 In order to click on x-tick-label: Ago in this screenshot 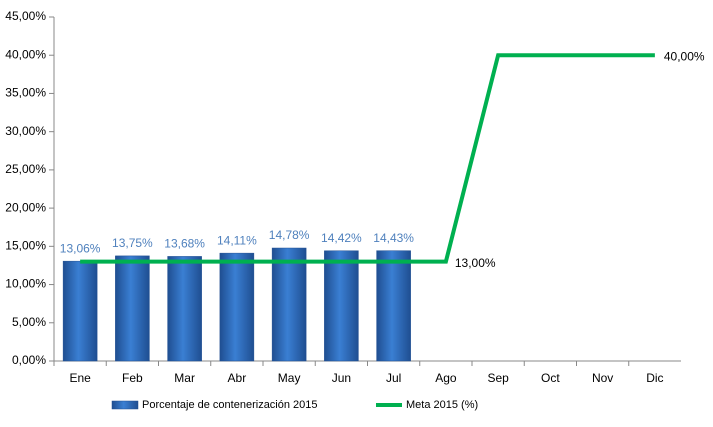, I will do `click(446, 378)`.